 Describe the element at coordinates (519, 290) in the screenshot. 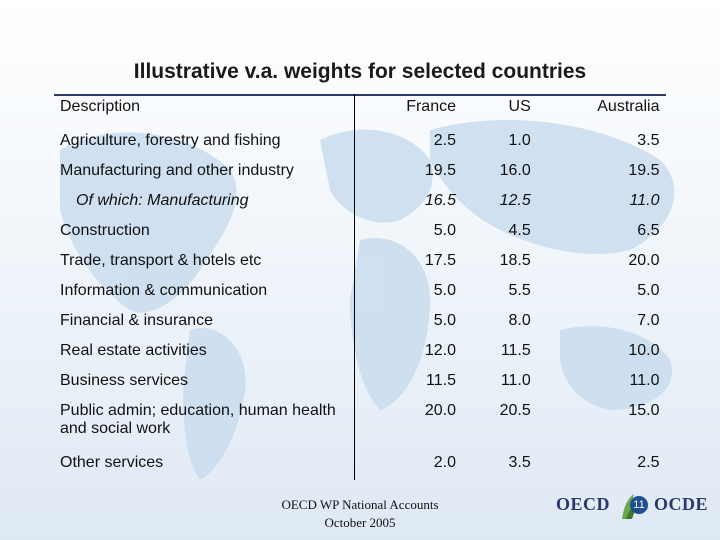

I see `cell-us: 5.5` at that location.